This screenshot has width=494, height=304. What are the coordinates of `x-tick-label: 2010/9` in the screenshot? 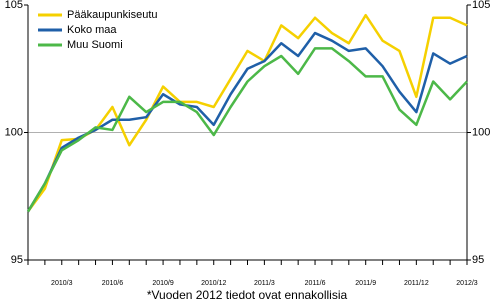 It's located at (163, 283).